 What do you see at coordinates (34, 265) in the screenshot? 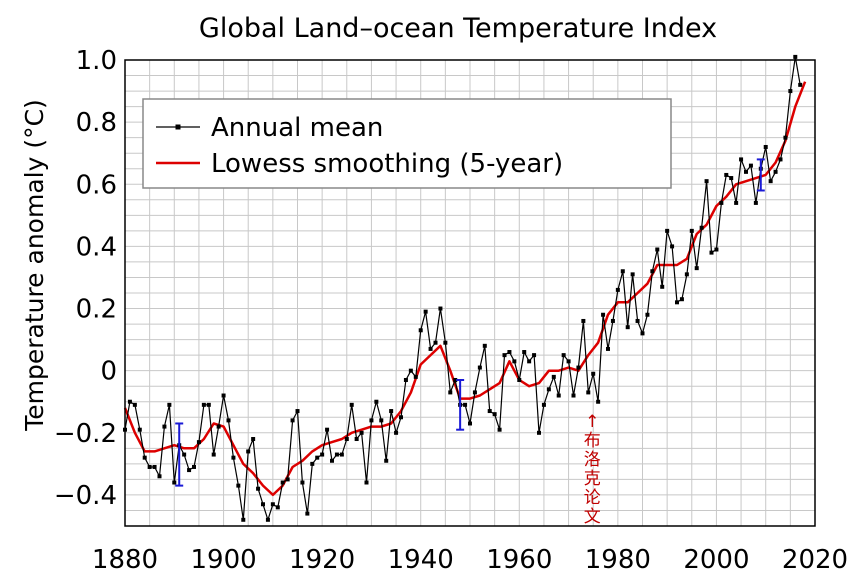
I see `y-axis-label: Temperature anomaly (°C)` at bounding box center [34, 265].